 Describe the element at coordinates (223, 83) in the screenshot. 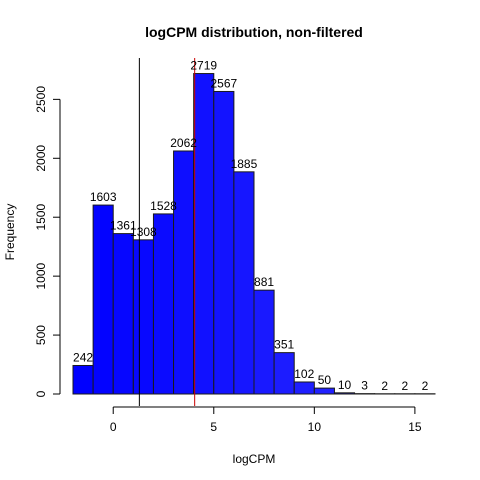

I see `bar-count-label: 2567` at that location.